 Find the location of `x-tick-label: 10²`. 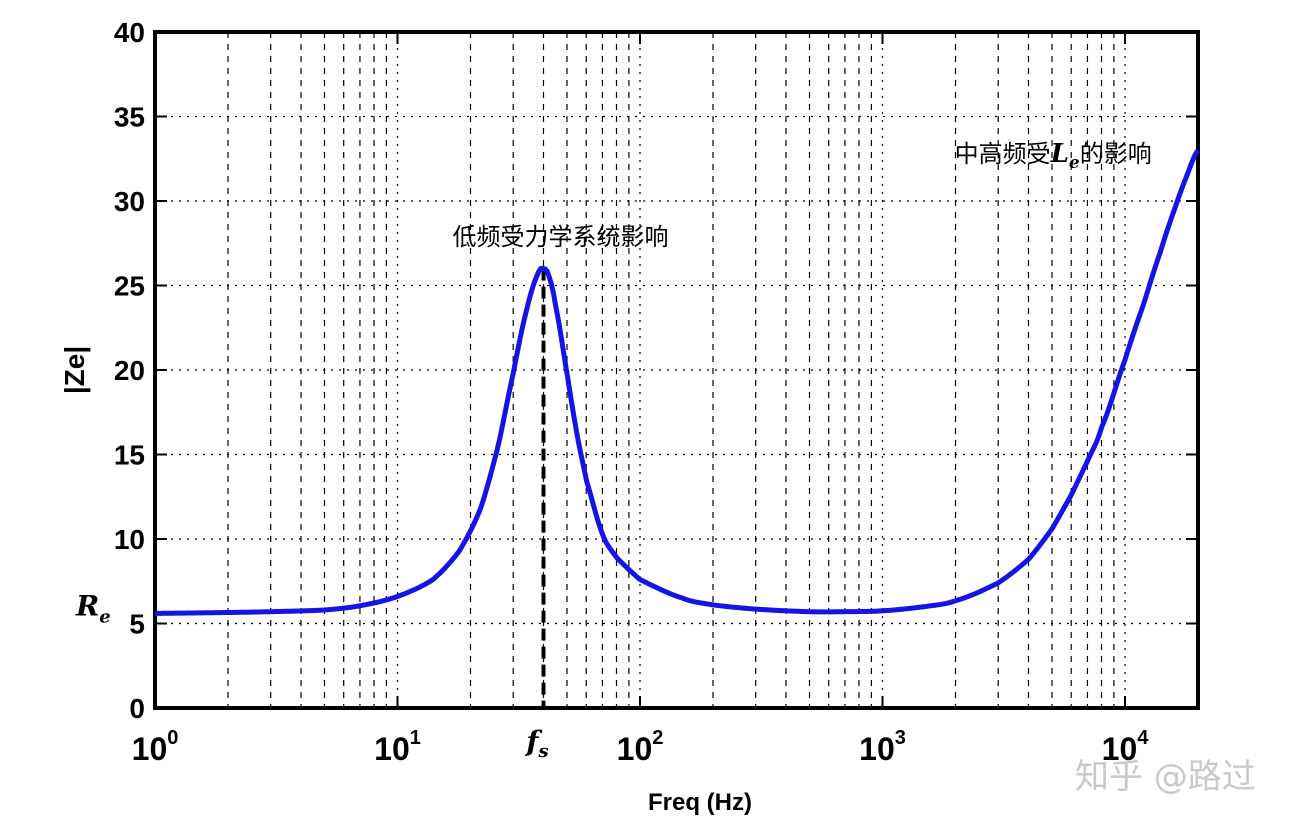

x-tick-label: 10² is located at coordinates (640, 747).